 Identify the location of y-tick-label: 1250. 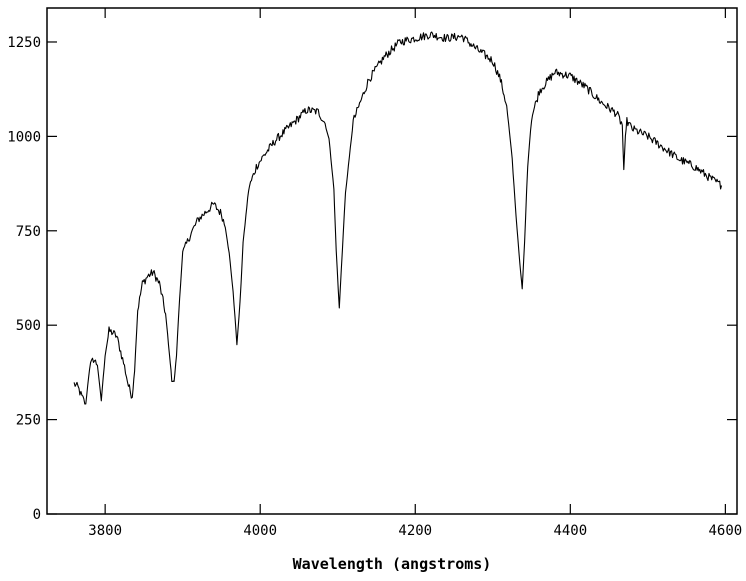
(24, 43).